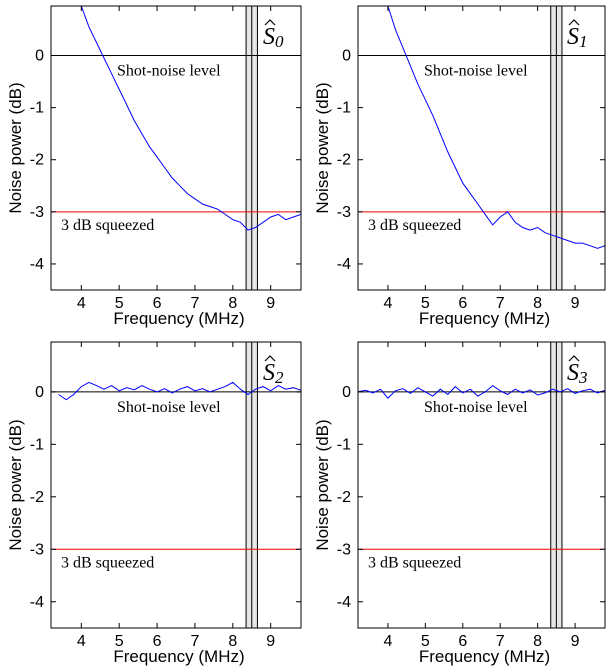  Describe the element at coordinates (279, 41) in the screenshot. I see `panel-title-subscript: 0` at that location.